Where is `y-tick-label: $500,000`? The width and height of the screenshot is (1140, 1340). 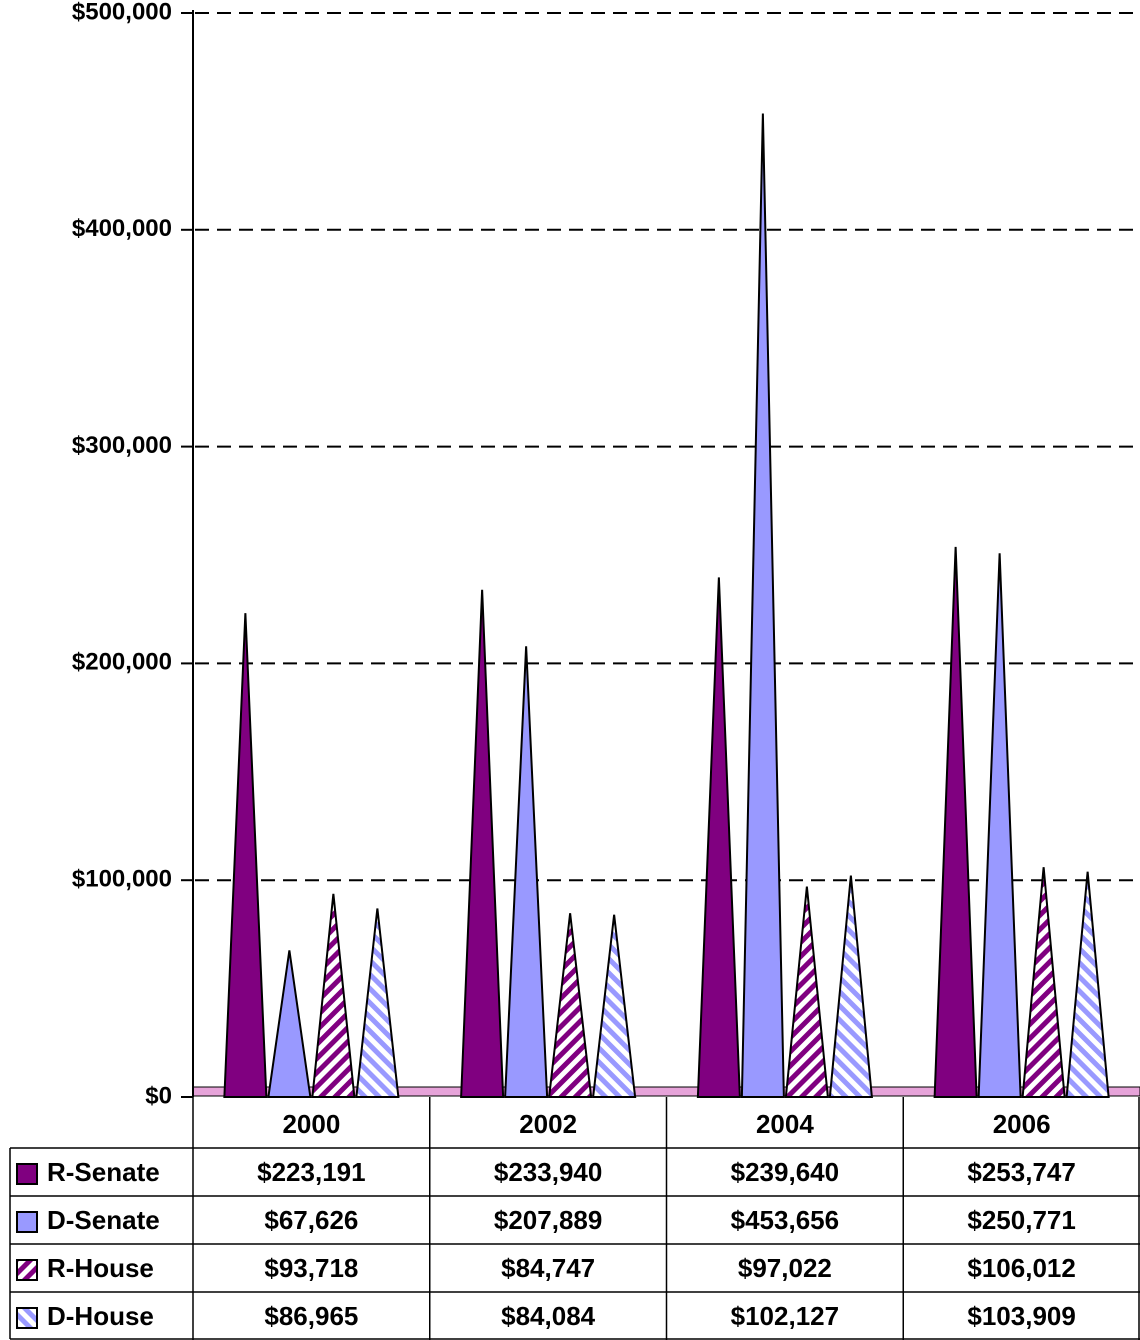
y-tick-label: $500,000 is located at coordinates (122, 12).